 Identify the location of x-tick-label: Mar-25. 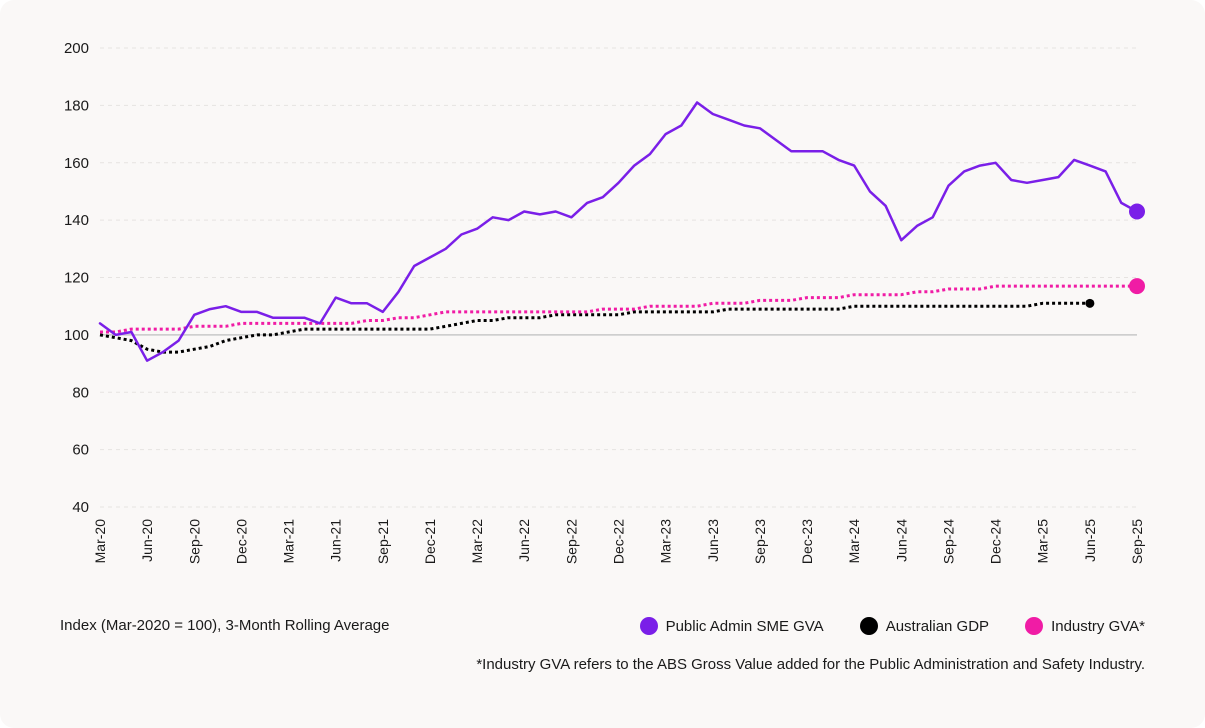
(1043, 541).